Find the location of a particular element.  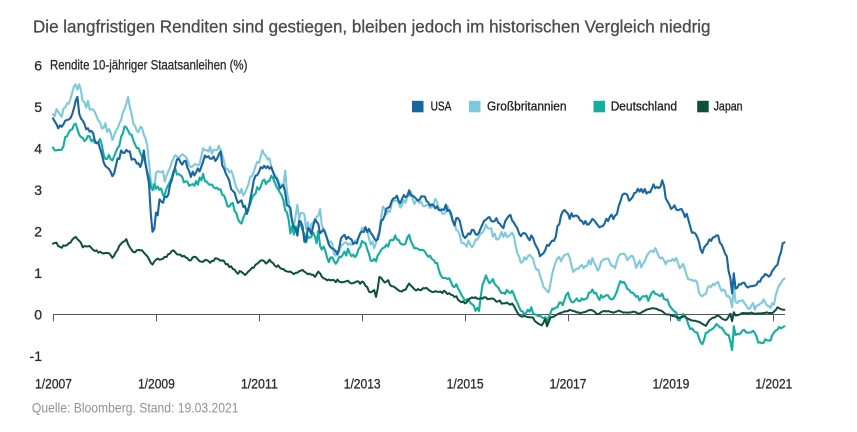

svg-text: 1 is located at coordinates (38, 273).